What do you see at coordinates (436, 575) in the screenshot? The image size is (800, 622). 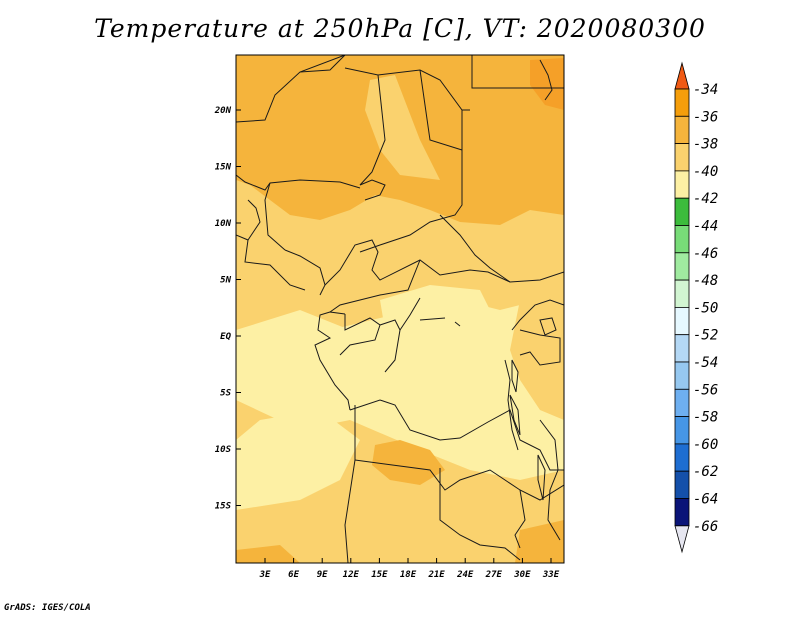 I see `lon-label: 21E` at bounding box center [436, 575].